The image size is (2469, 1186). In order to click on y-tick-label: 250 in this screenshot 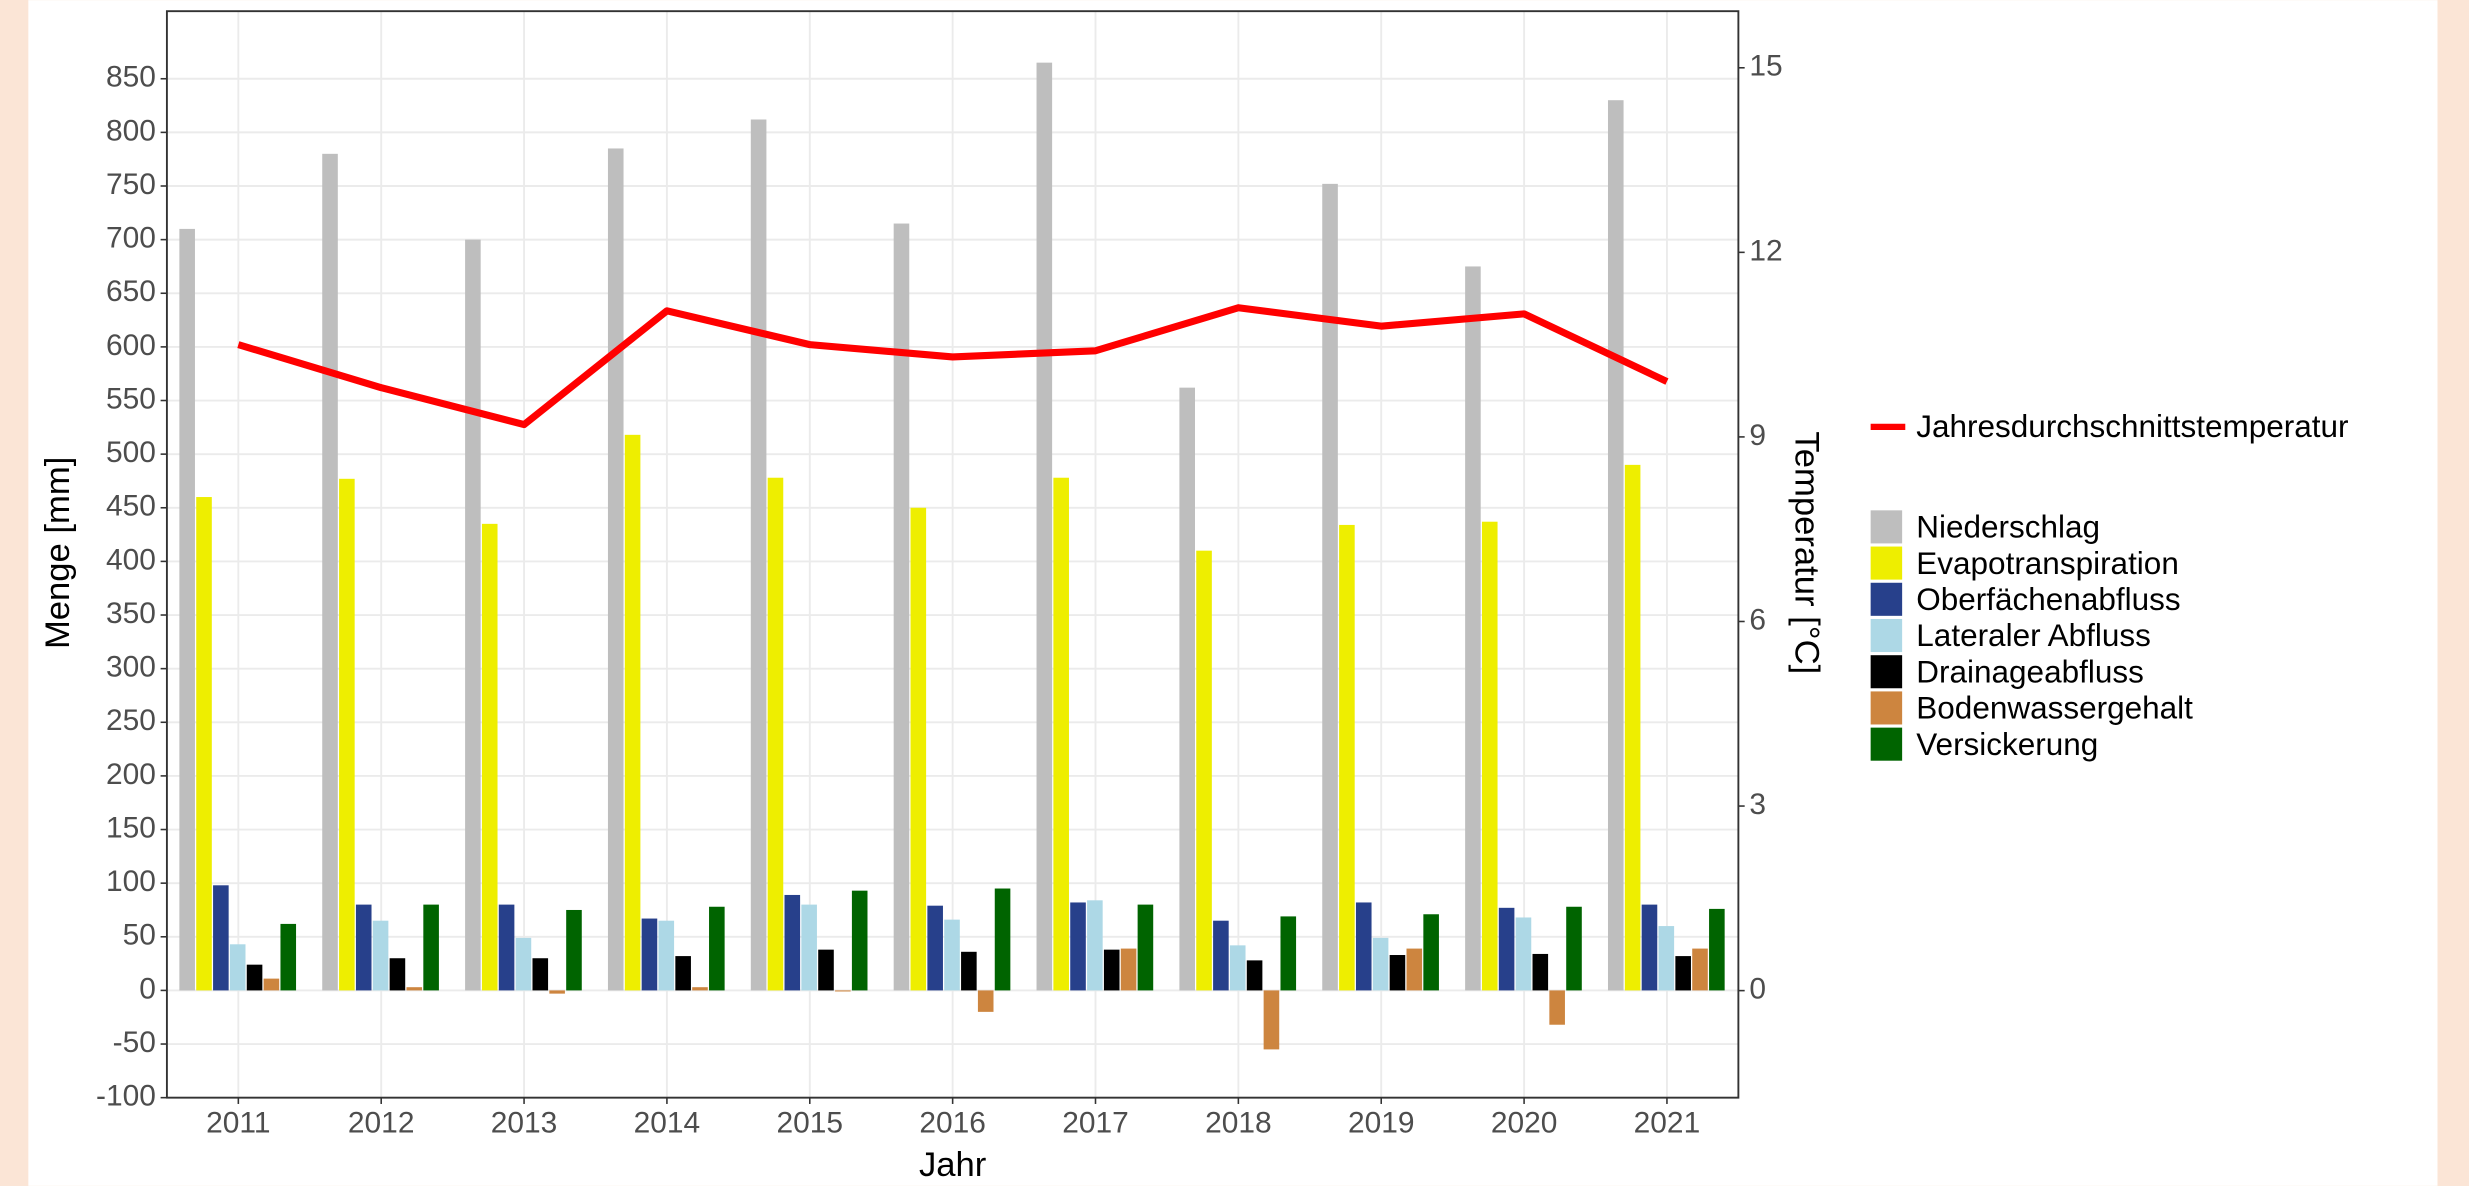, I will do `click(131, 720)`.